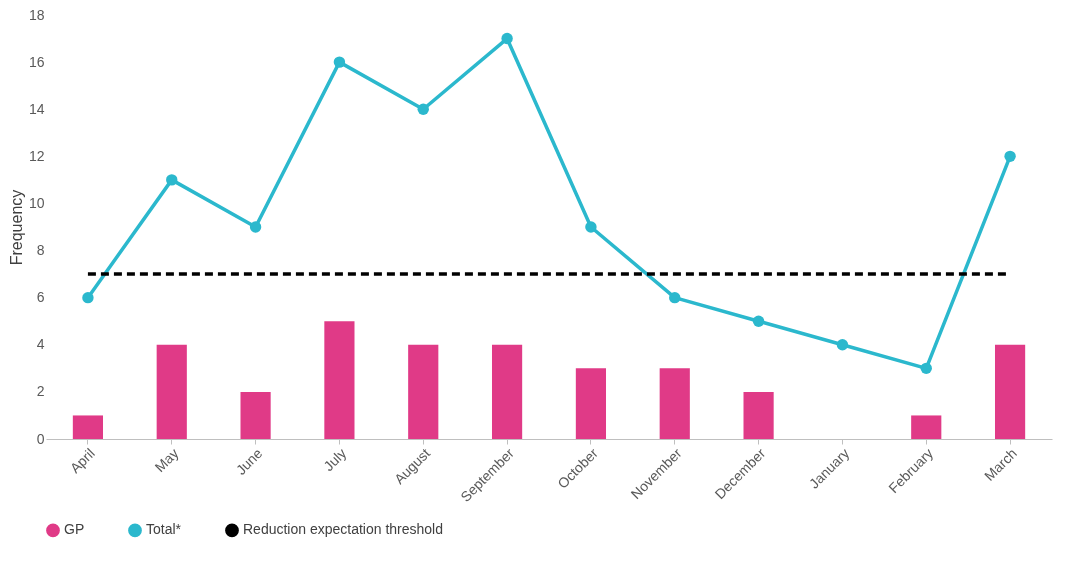  What do you see at coordinates (36, 202) in the screenshot?
I see `y-tick-label: 10` at bounding box center [36, 202].